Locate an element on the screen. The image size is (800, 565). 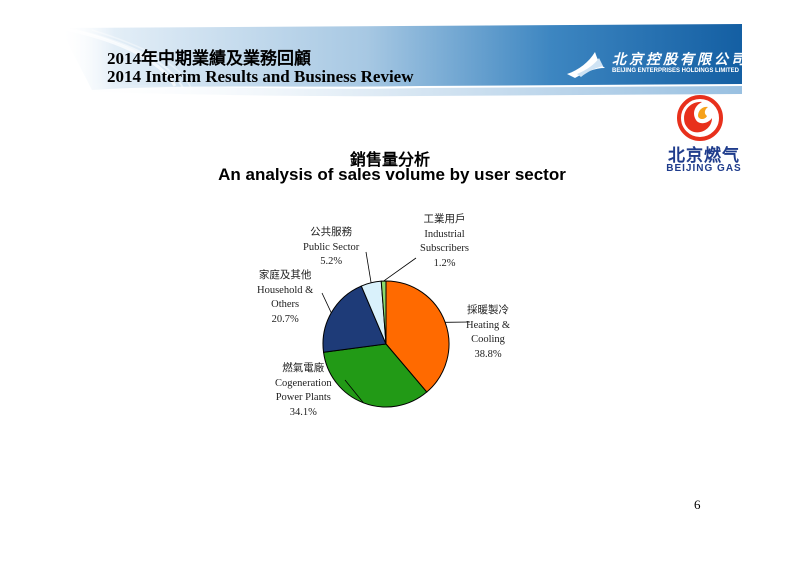
slice-value-label: 34.1% is located at coordinates (303, 412).